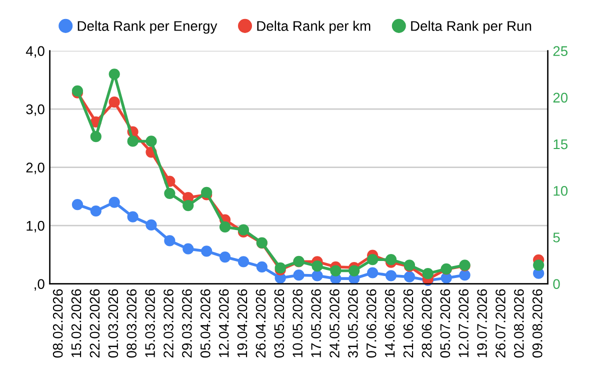 This screenshot has height=371, width=600. Describe the element at coordinates (427, 323) in the screenshot. I see `x-tick-label: 28.06.2026` at that location.